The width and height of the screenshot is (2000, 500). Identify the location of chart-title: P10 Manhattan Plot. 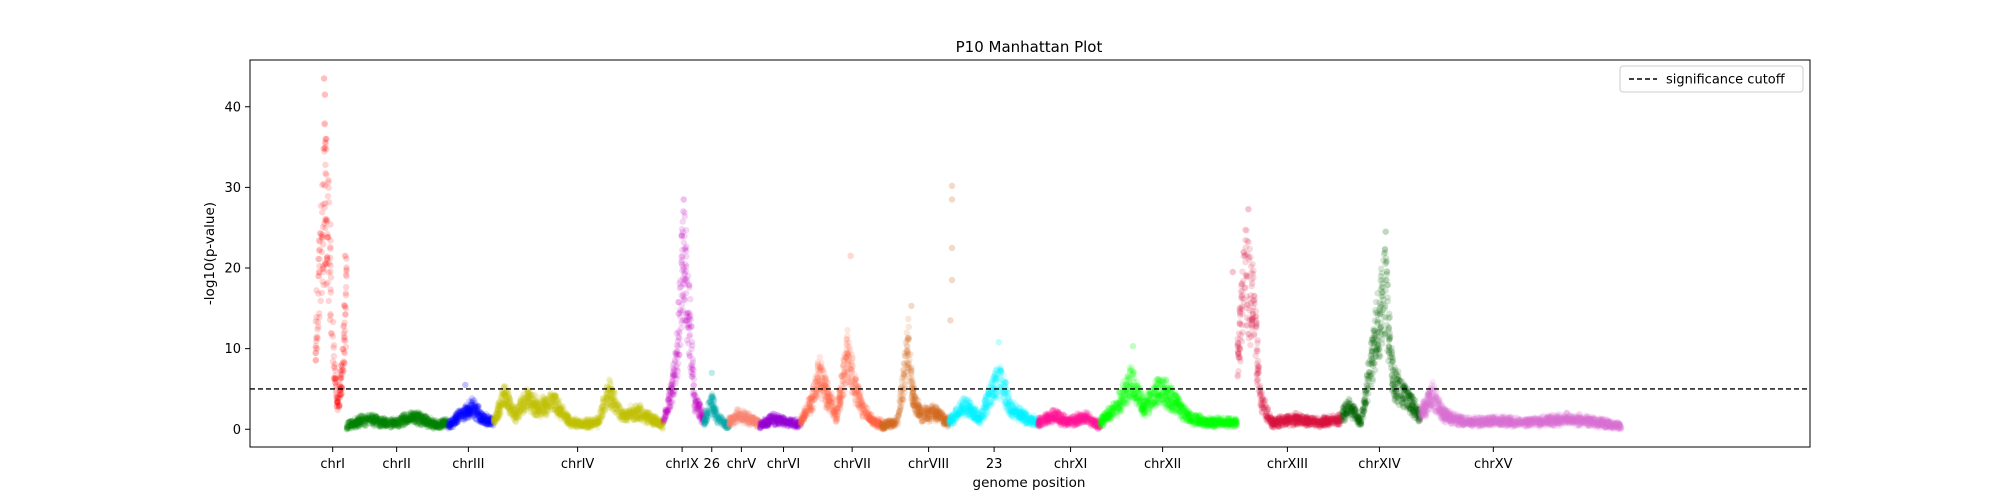
(1029, 47).